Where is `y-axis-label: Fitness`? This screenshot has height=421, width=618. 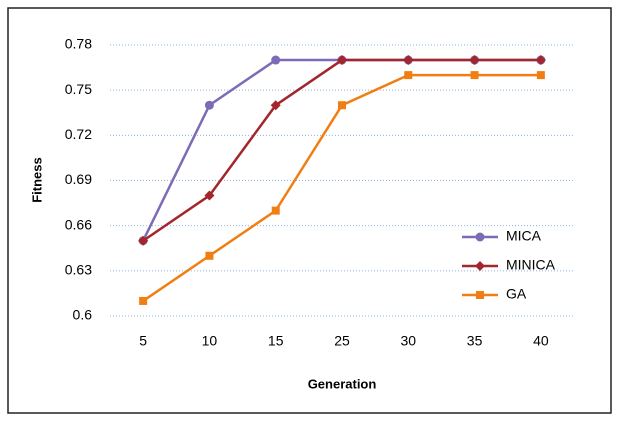
y-axis-label: Fitness is located at coordinates (36, 180).